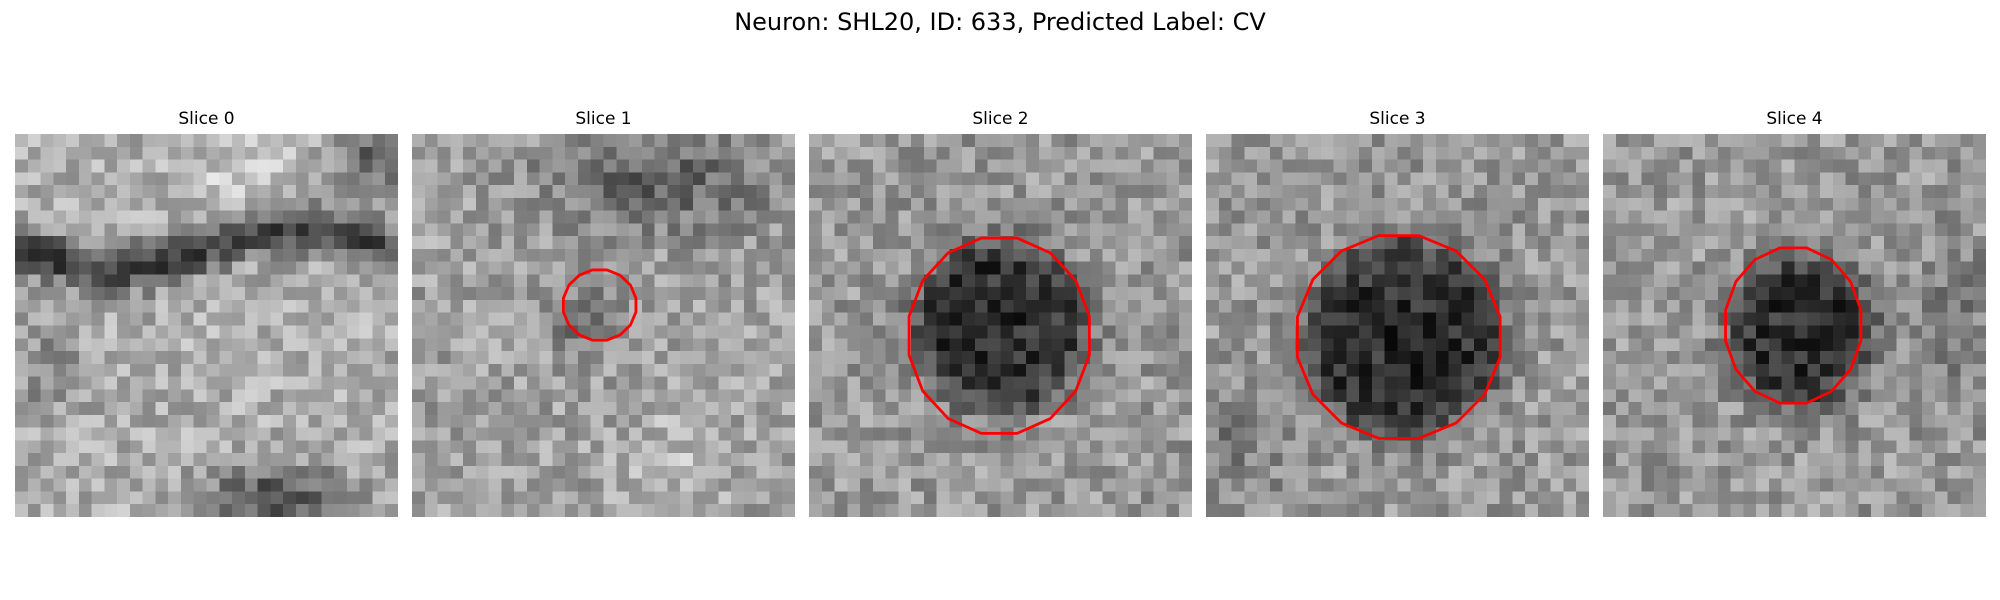  I want to click on slice-title-4: Slice 4, so click(1794, 119).